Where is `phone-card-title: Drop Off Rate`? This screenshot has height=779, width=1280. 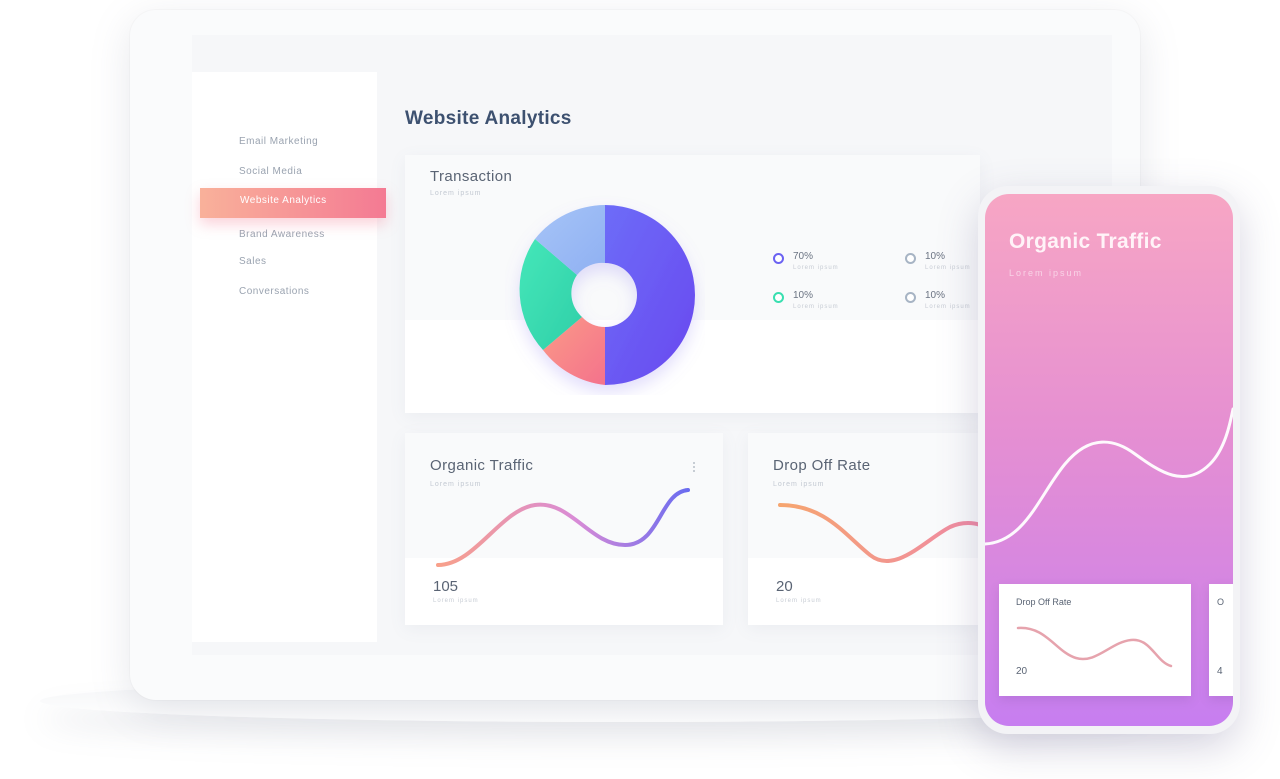
phone-card-title: Drop Off Rate is located at coordinates (1044, 602).